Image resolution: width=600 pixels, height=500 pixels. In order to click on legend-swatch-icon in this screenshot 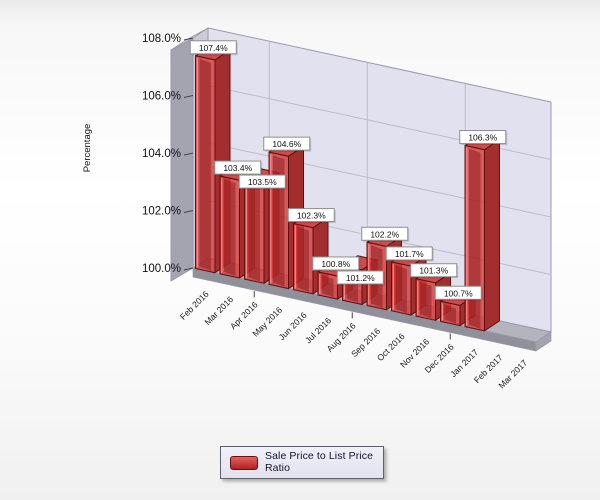, I will do `click(244, 462)`.